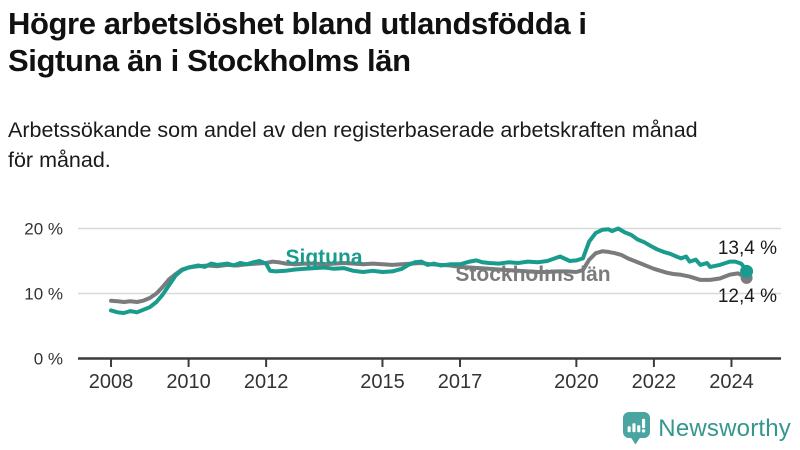  What do you see at coordinates (460, 382) in the screenshot?
I see `x-tick-label-2017: 2017` at bounding box center [460, 382].